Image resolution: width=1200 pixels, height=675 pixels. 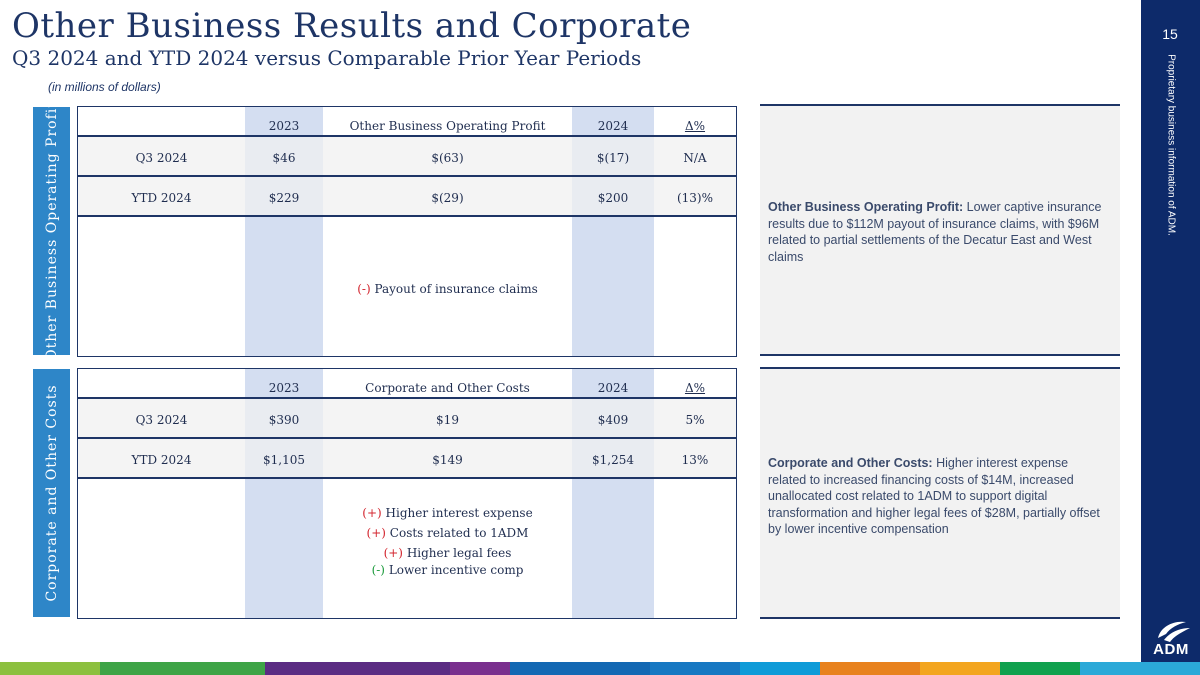 I want to click on driver-item: (-) Lower incentive comp, so click(x=447, y=570).